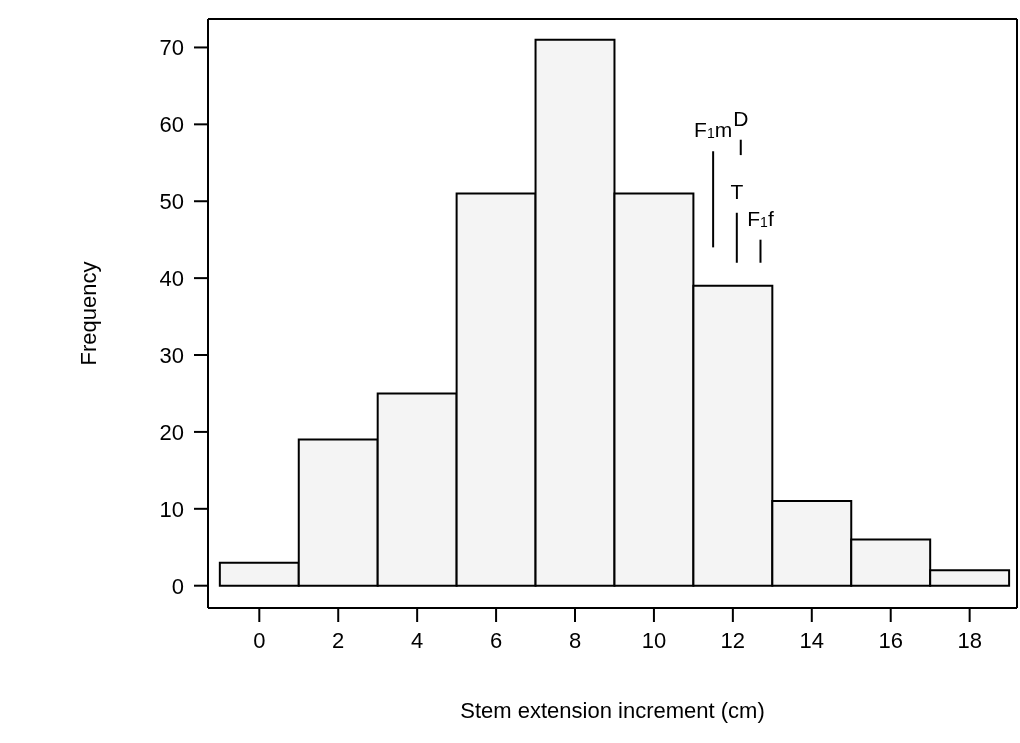 Image resolution: width=1020 pixels, height=743 pixels. What do you see at coordinates (171, 432) in the screenshot?
I see `y-tick-label: 20` at bounding box center [171, 432].